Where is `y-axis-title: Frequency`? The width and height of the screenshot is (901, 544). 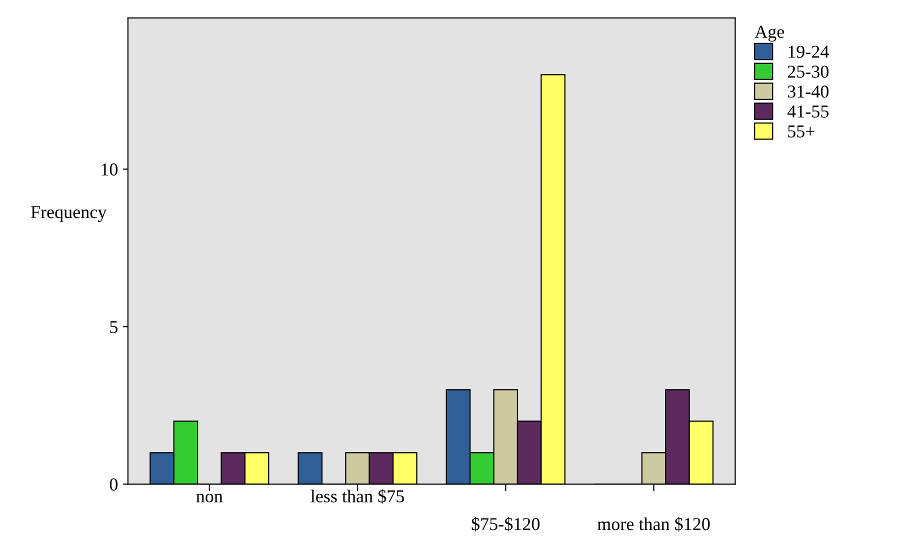 y-axis-title: Frequency is located at coordinates (69, 214).